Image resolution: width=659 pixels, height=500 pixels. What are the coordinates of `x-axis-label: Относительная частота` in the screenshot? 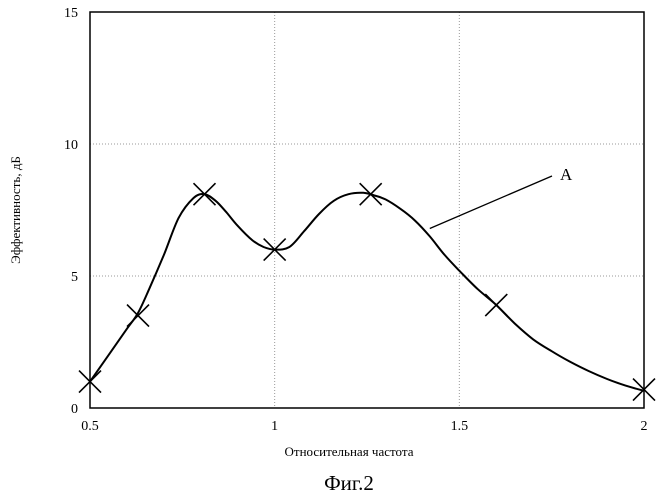 It's located at (349, 451).